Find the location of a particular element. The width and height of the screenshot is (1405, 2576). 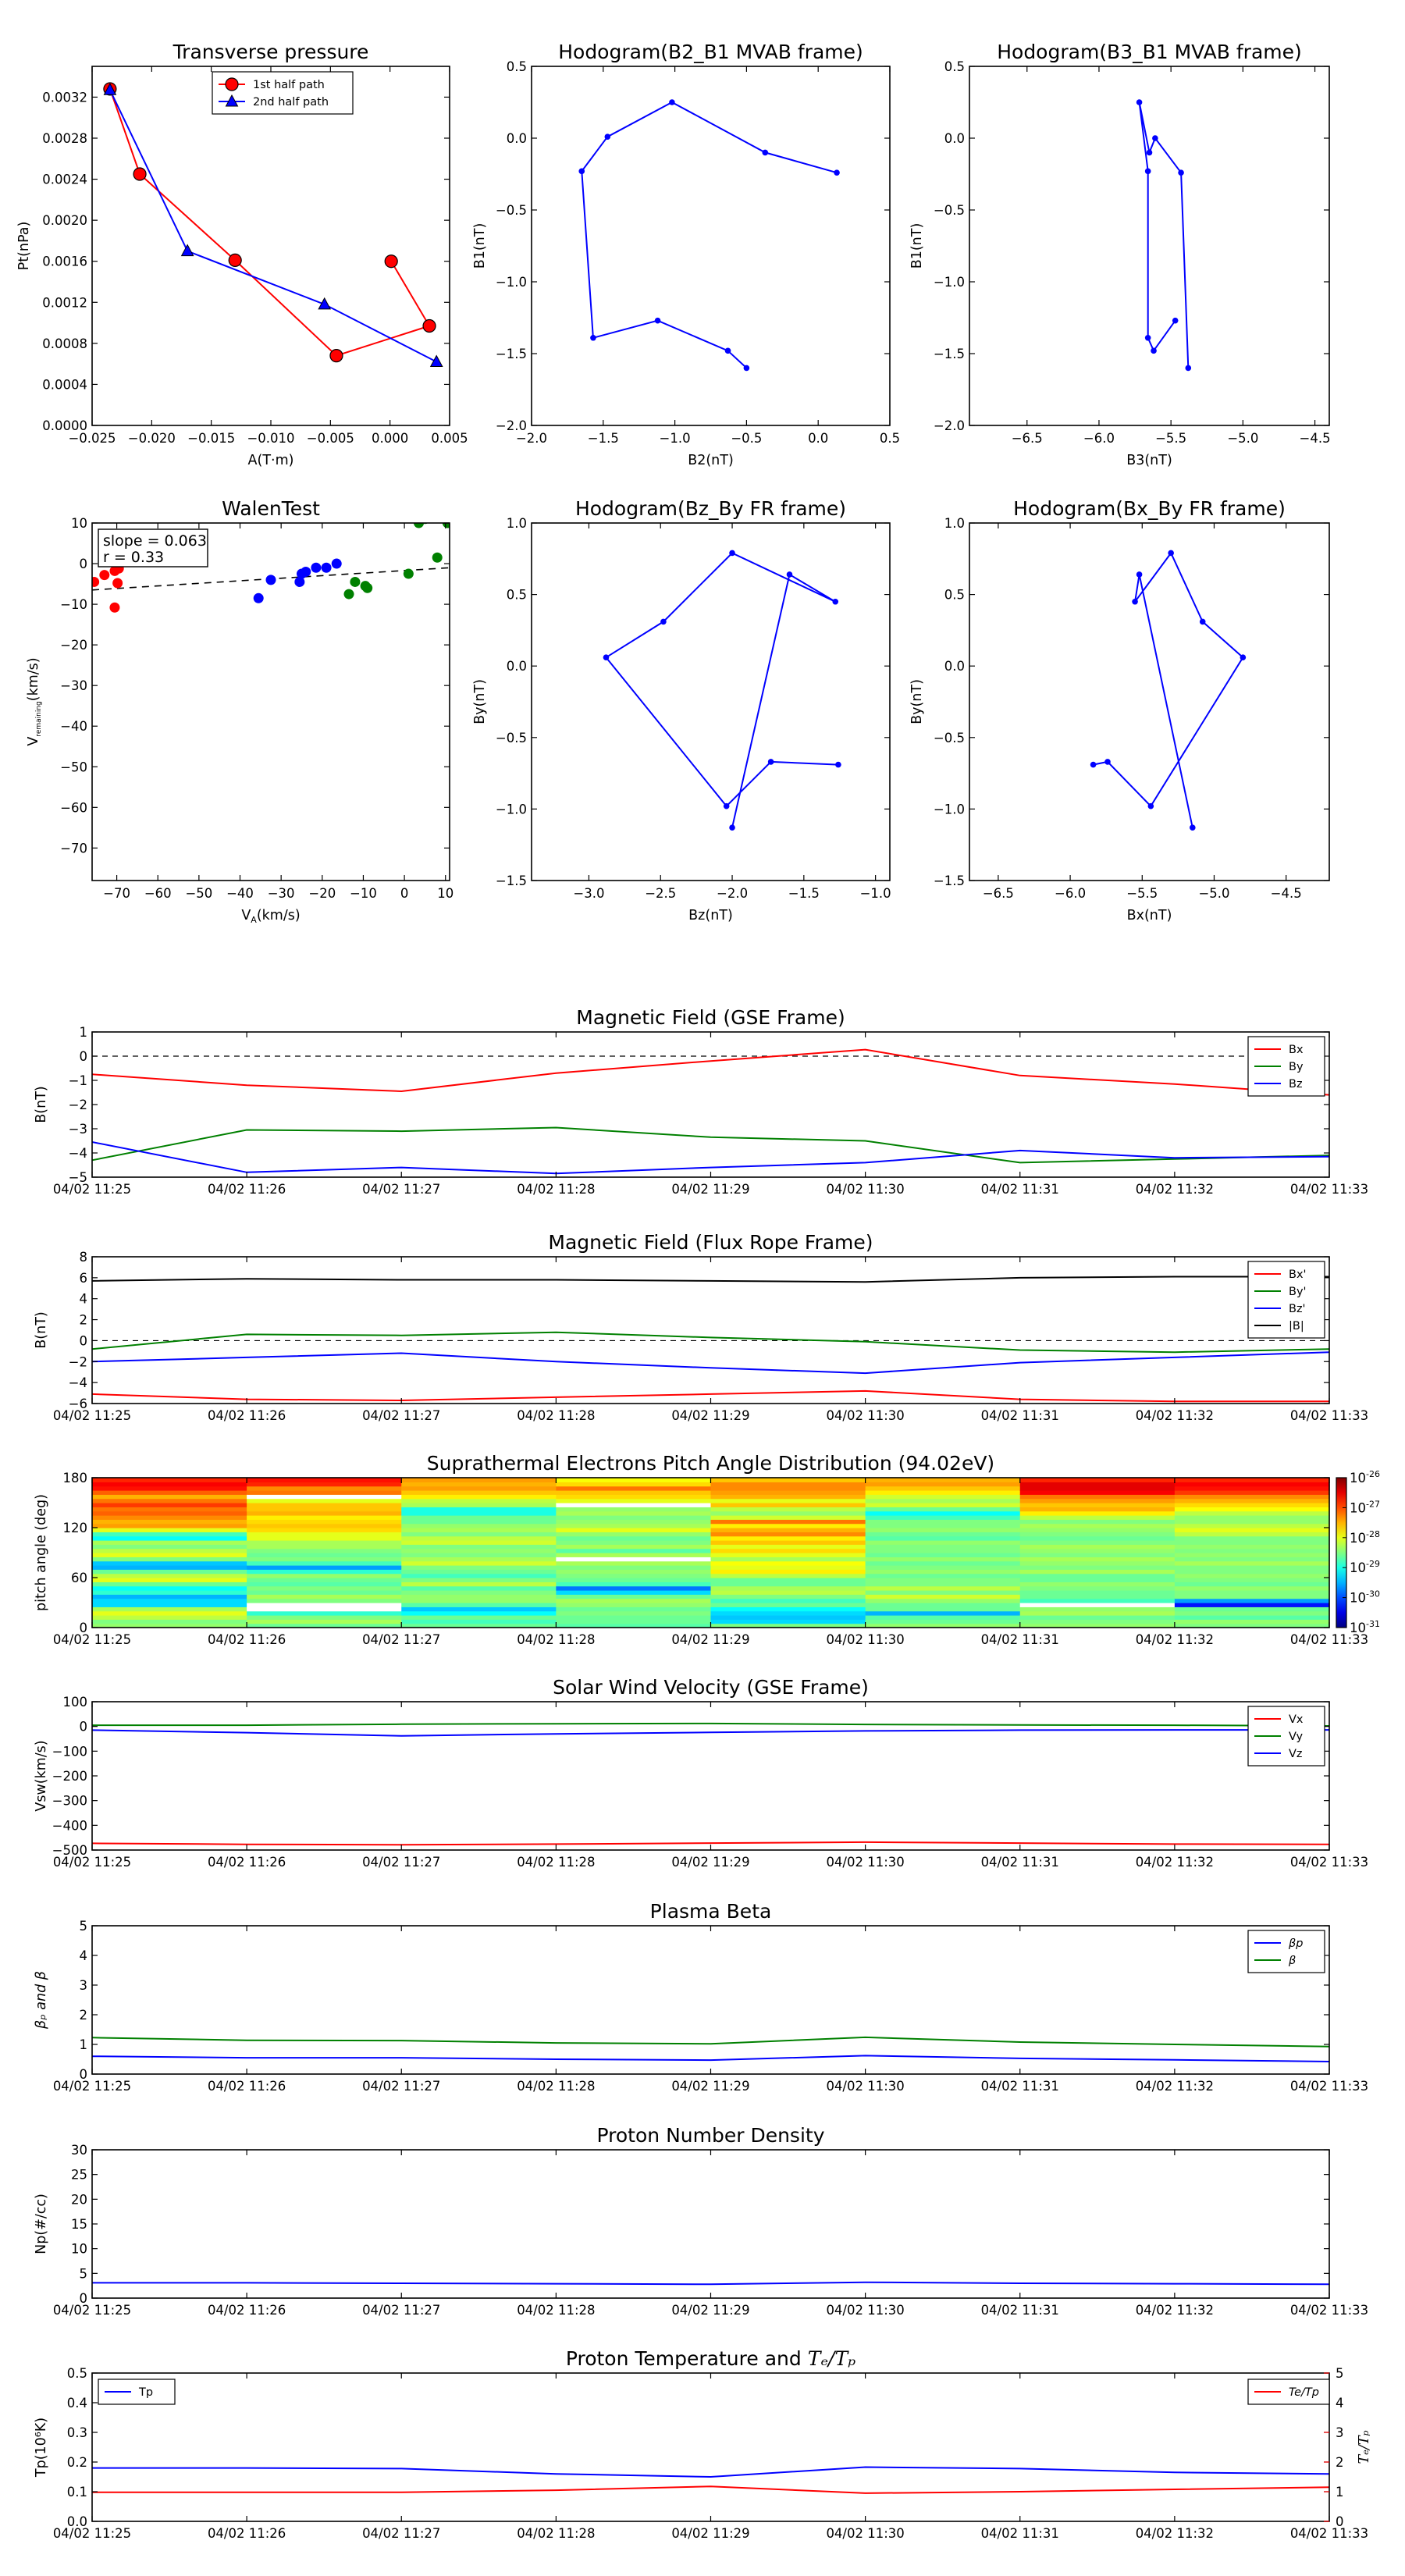

y-tick-label: 1 is located at coordinates (84, 2044).